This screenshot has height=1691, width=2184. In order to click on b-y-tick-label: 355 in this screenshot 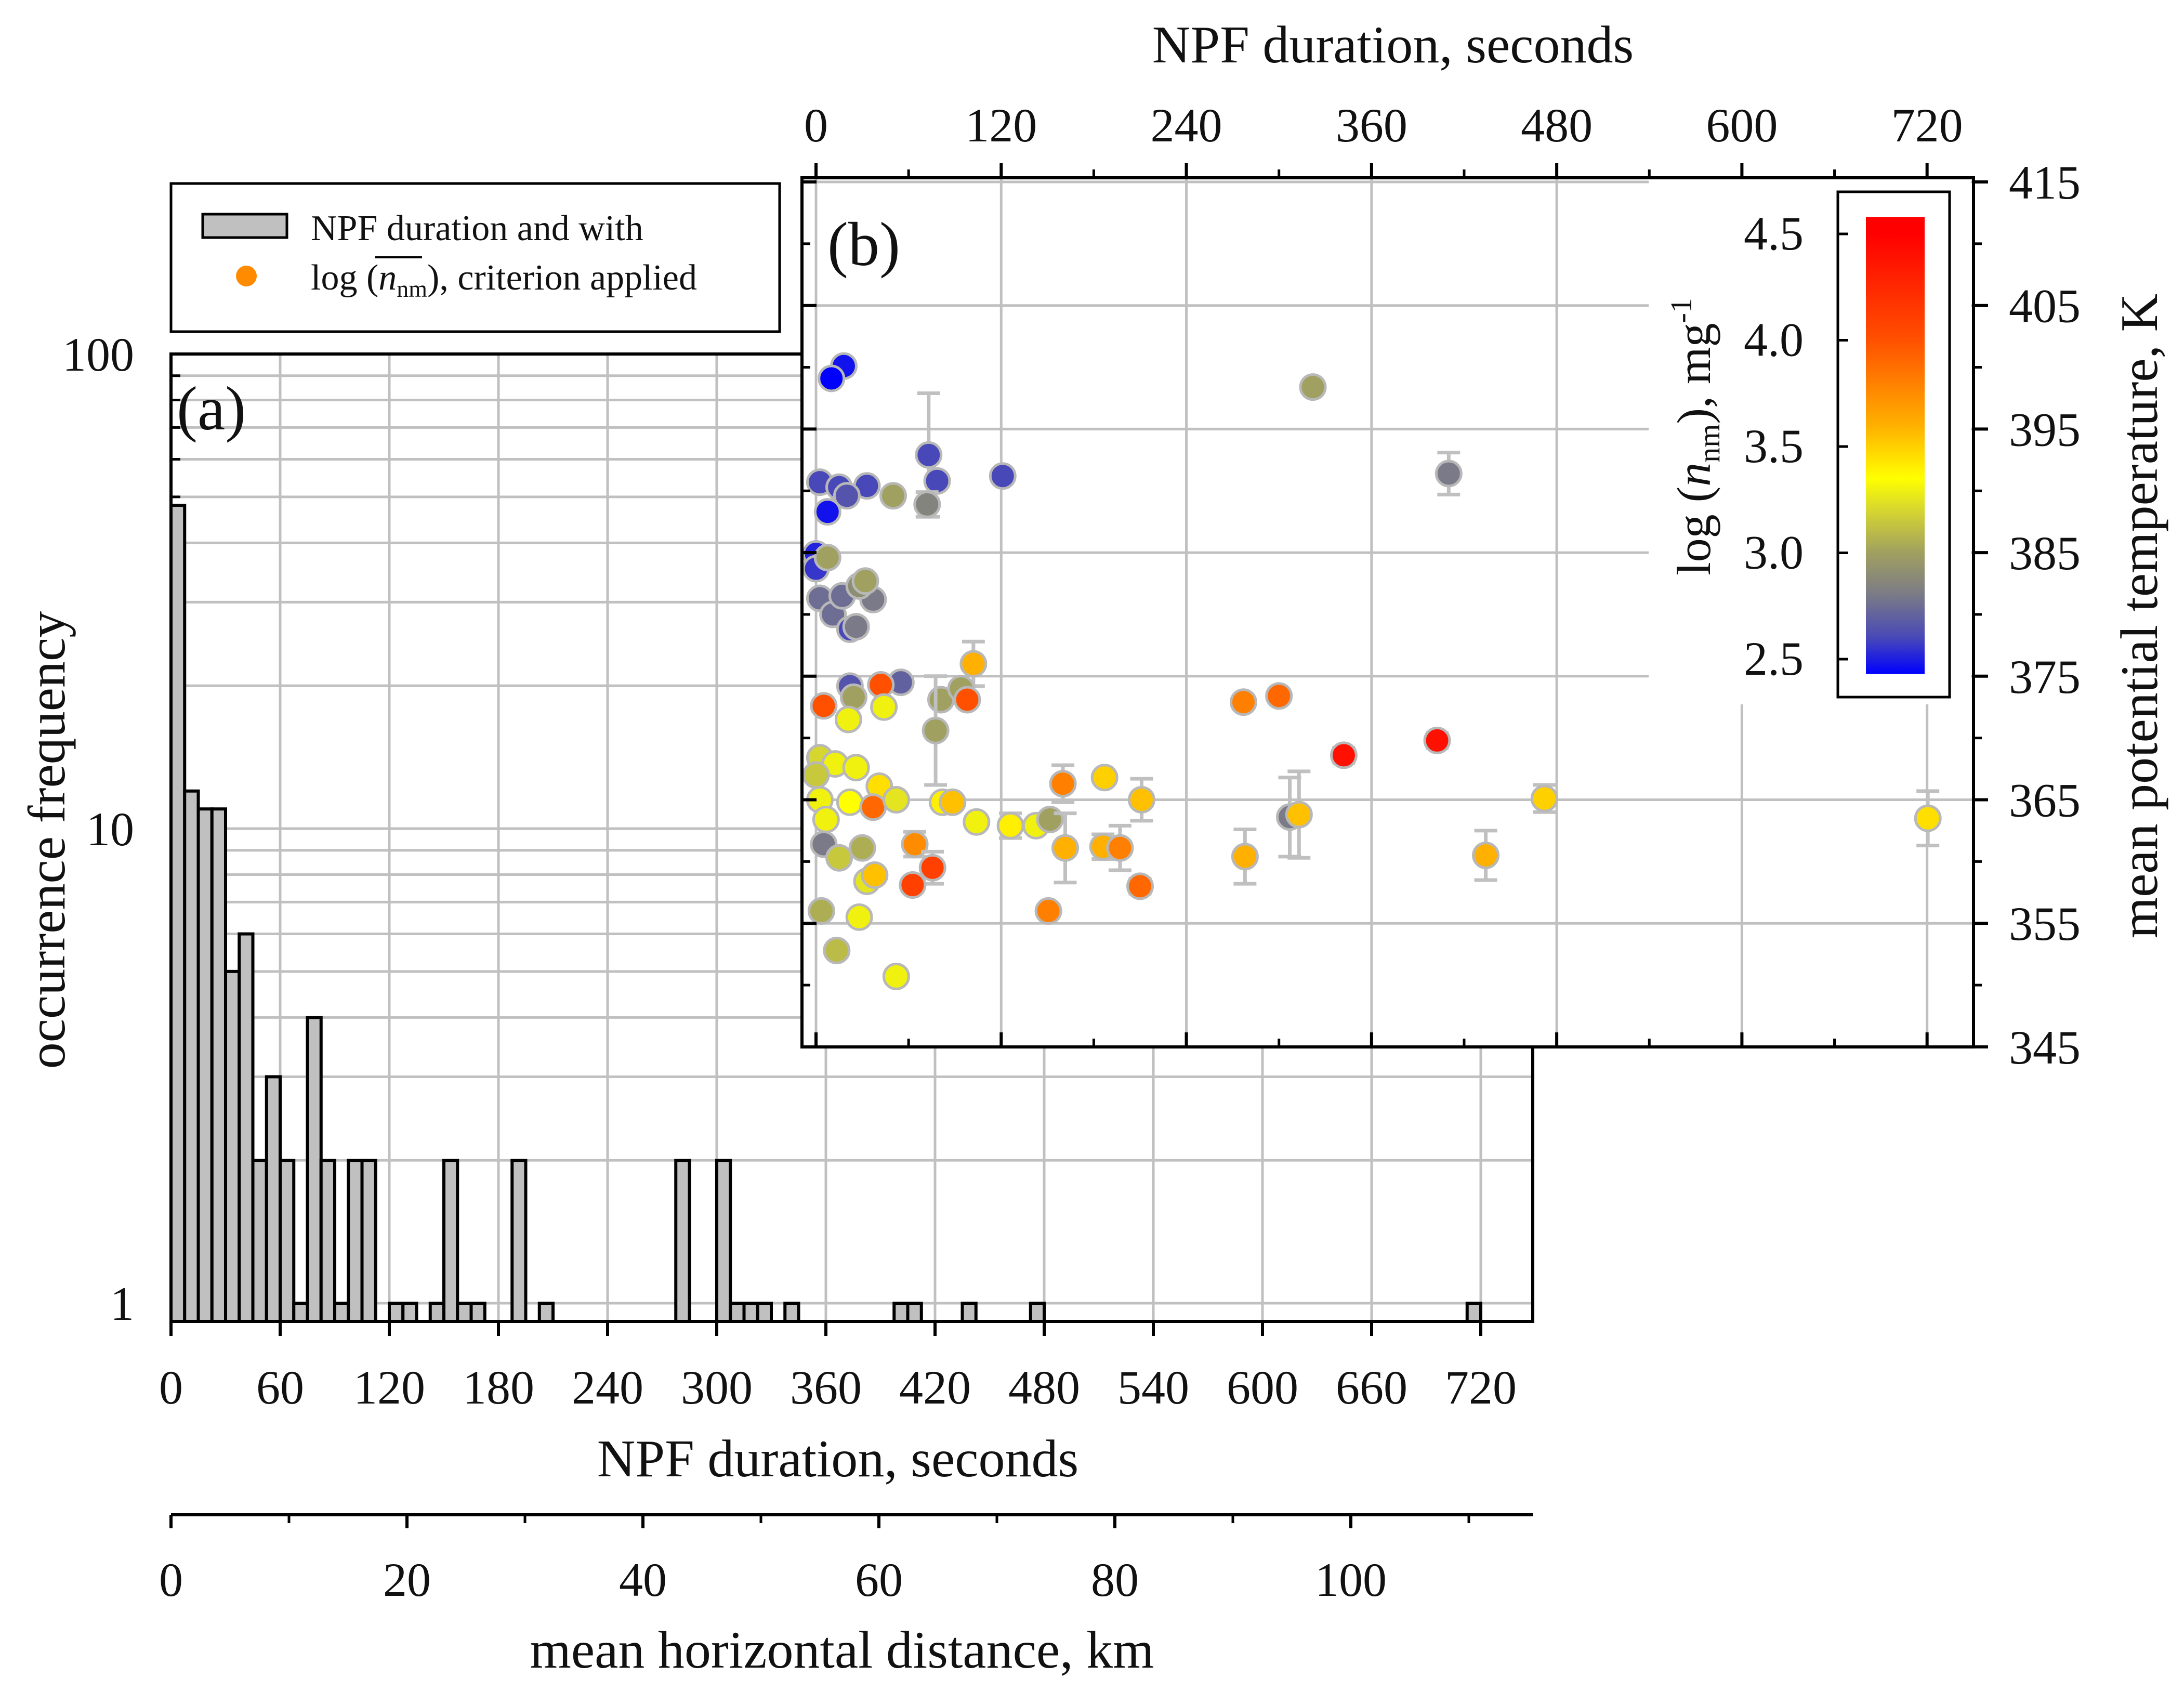, I will do `click(2045, 924)`.